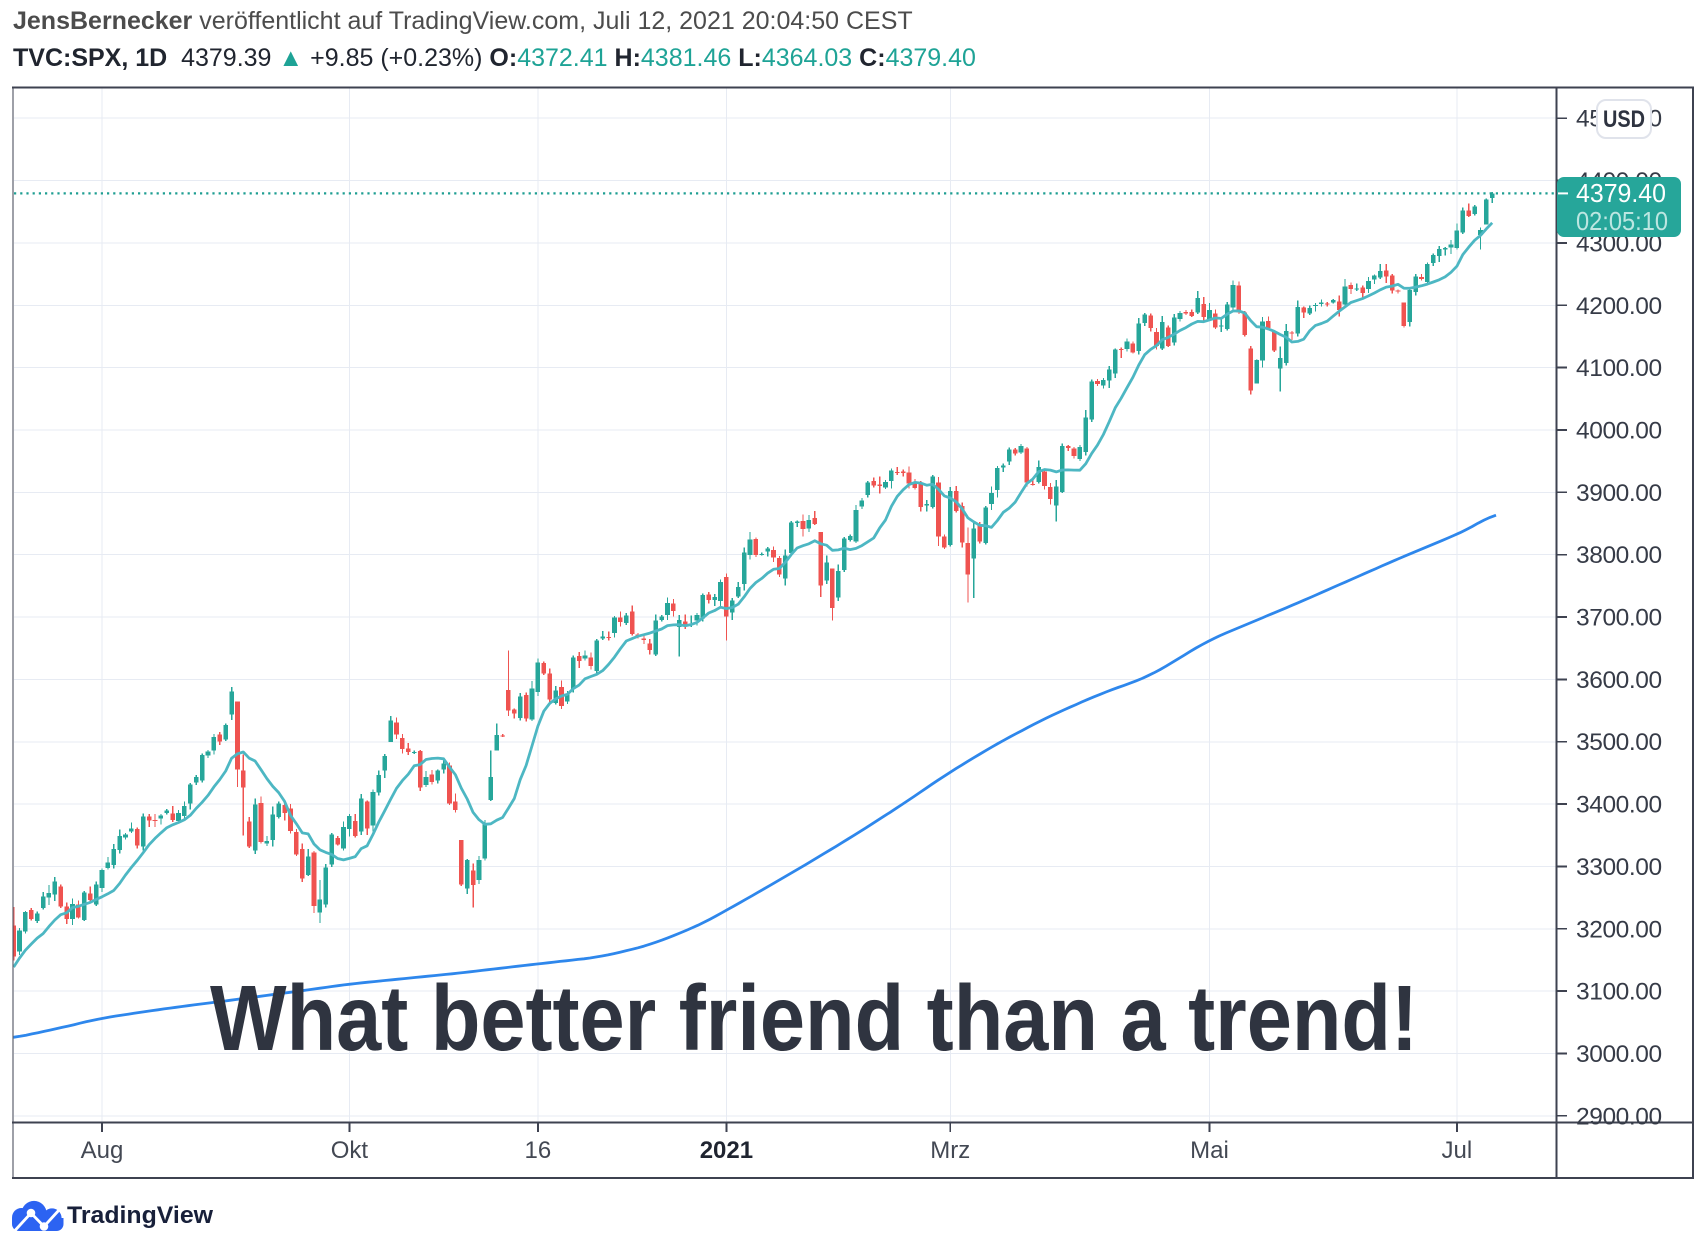 The width and height of the screenshot is (1706, 1252). Describe the element at coordinates (1209, 1150) in the screenshot. I see `svg-text: Mai` at that location.